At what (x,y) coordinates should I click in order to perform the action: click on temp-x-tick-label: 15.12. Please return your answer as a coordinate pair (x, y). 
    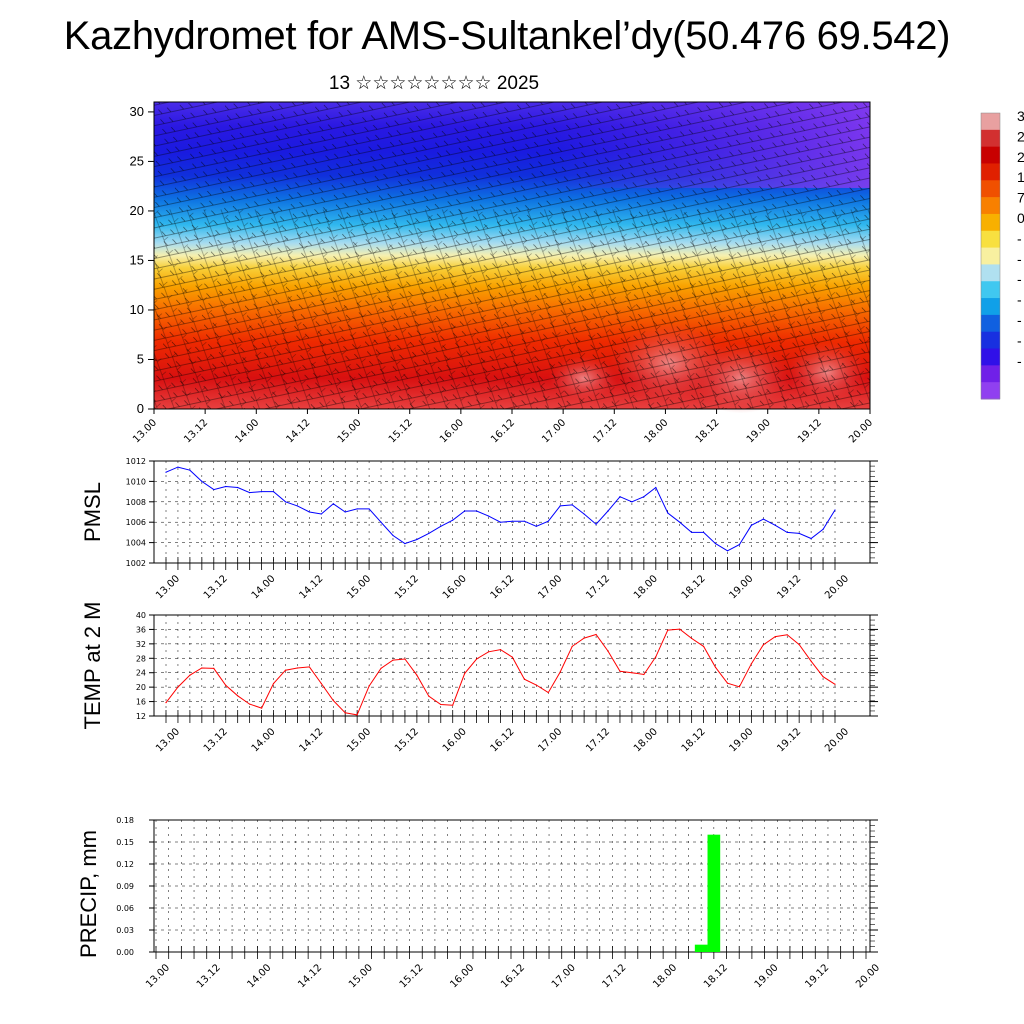
    Looking at the image, I should click on (407, 740).